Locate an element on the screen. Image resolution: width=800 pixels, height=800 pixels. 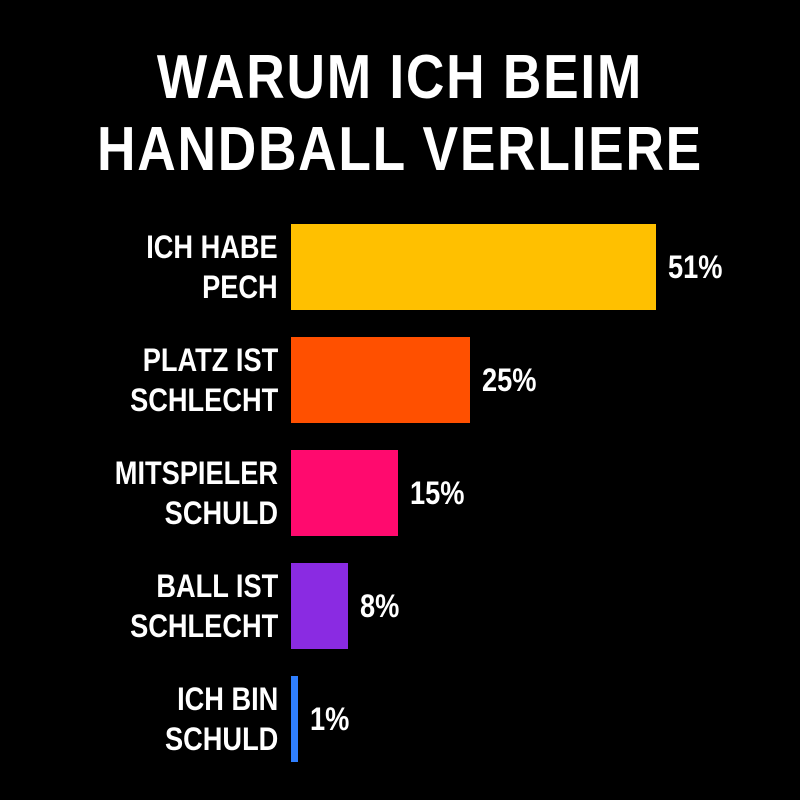
category-label: ICH BIN SCHULD is located at coordinates (221, 719).